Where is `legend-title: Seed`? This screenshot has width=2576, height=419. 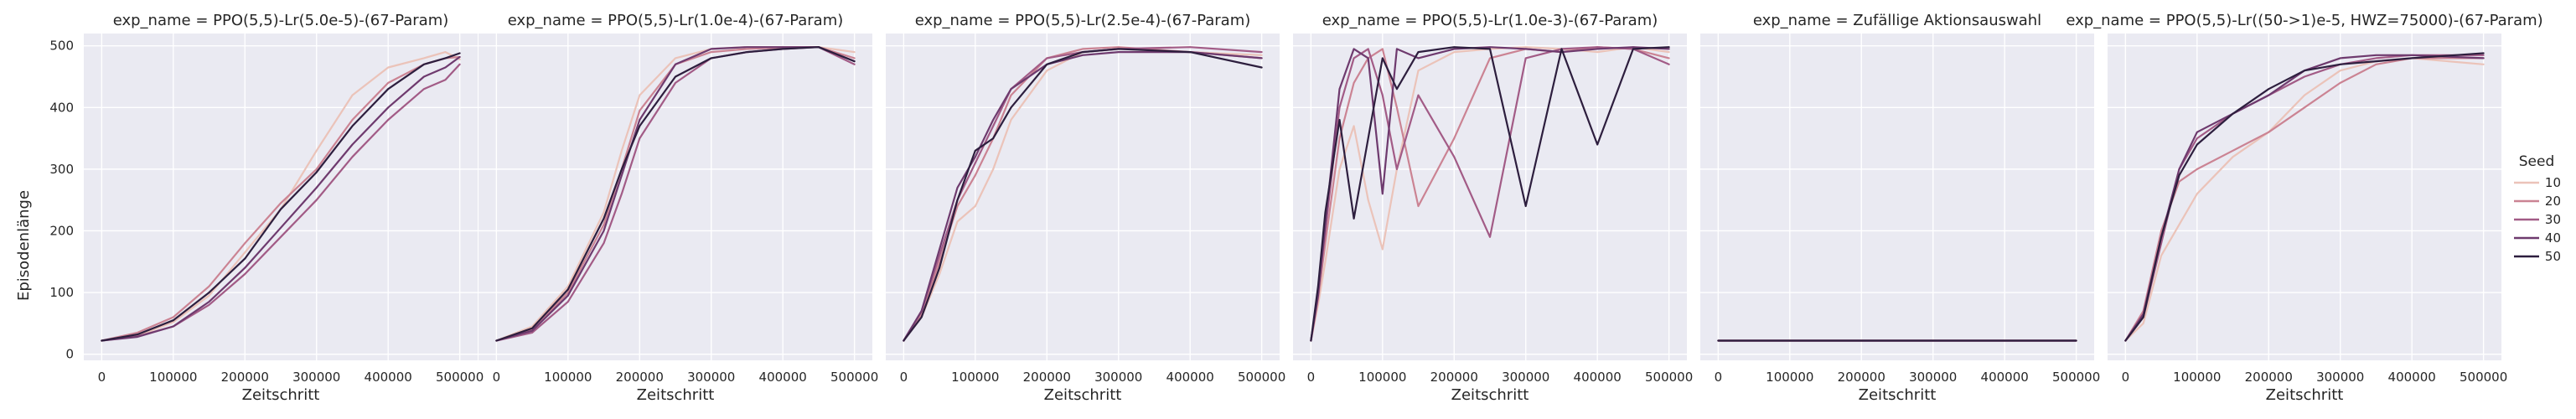
legend-title: Seed is located at coordinates (2537, 161).